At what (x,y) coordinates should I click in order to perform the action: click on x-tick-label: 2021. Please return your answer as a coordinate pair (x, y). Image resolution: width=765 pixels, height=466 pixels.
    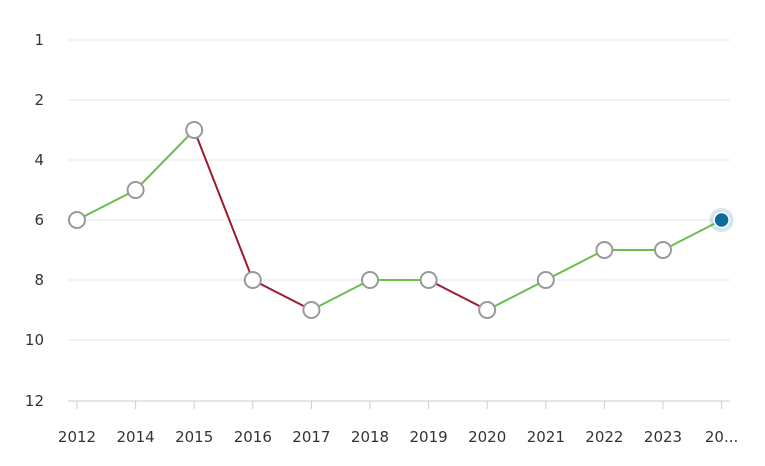
    Looking at the image, I should click on (546, 437).